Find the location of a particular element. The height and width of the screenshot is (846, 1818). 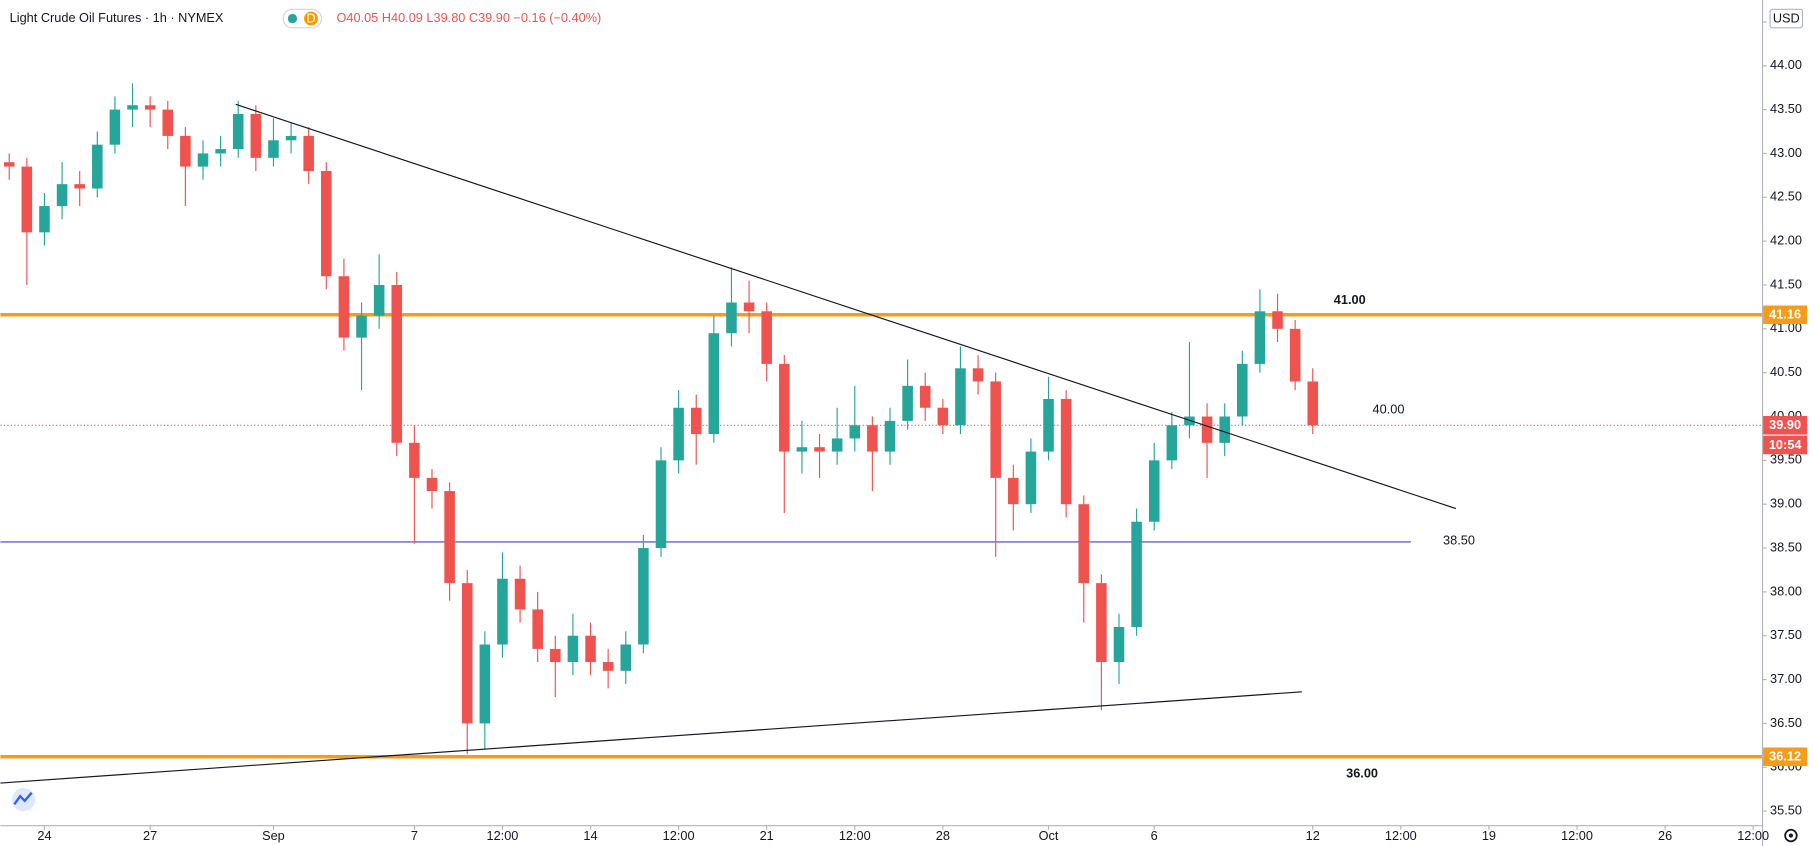

y-tick-label: 41.50 is located at coordinates (1786, 283).